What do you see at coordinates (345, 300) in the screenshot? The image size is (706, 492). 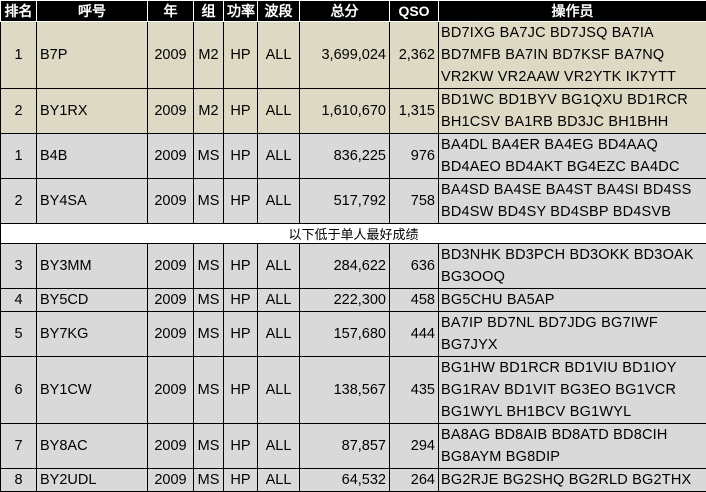 I see `score-cell: 222,300` at bounding box center [345, 300].